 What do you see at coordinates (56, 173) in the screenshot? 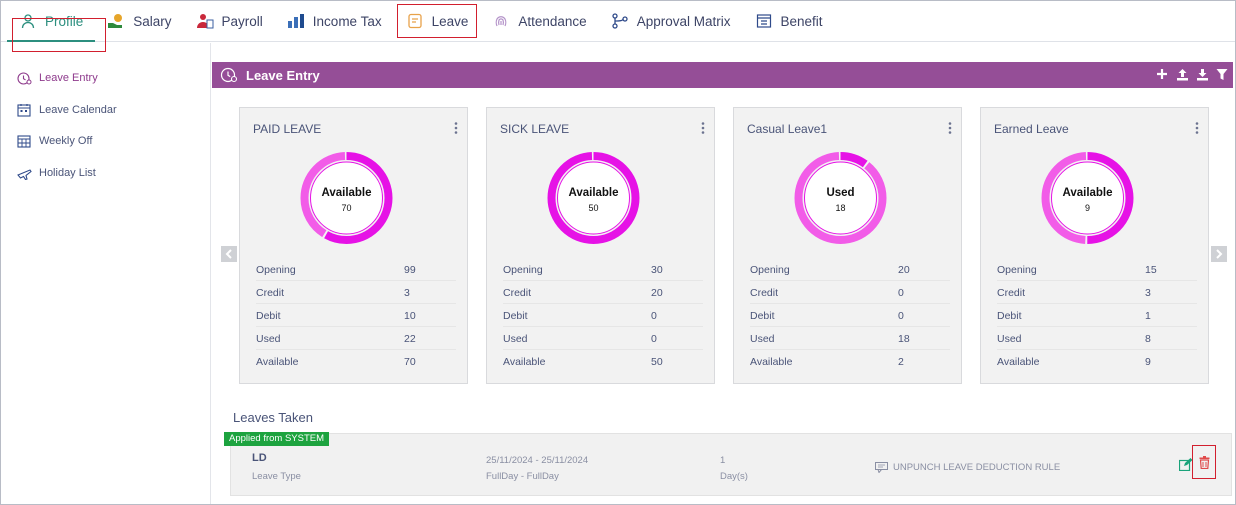
I see `sidebar-item-holiday-list: Holiday List` at bounding box center [56, 173].